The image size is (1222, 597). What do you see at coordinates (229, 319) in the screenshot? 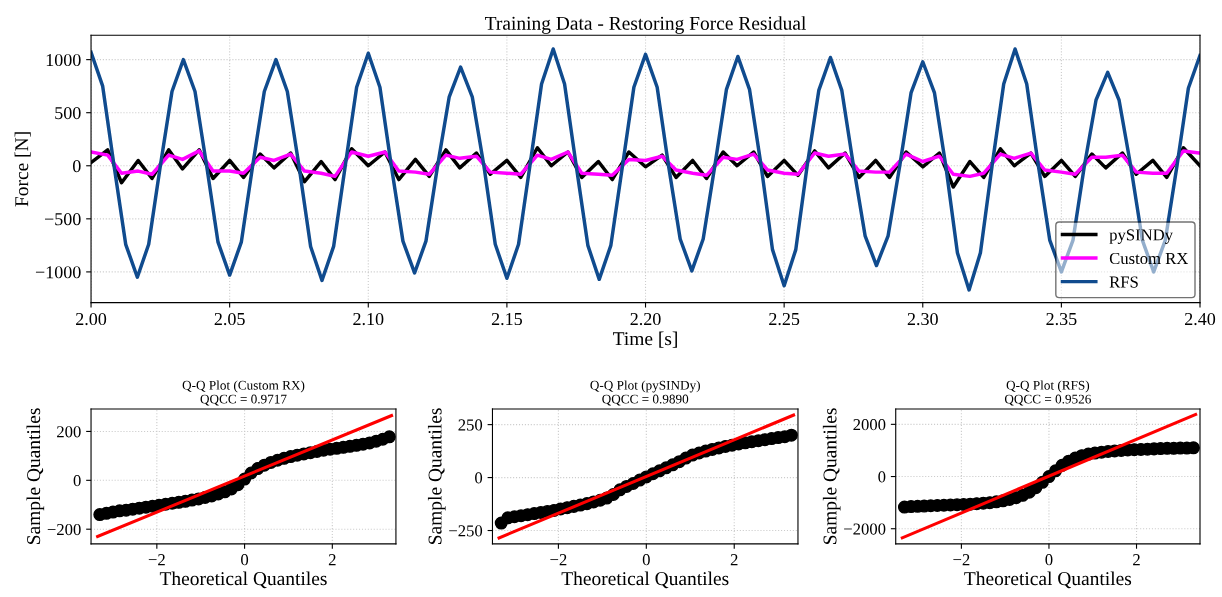
I see `x-tick-label: 2.05` at bounding box center [229, 319].